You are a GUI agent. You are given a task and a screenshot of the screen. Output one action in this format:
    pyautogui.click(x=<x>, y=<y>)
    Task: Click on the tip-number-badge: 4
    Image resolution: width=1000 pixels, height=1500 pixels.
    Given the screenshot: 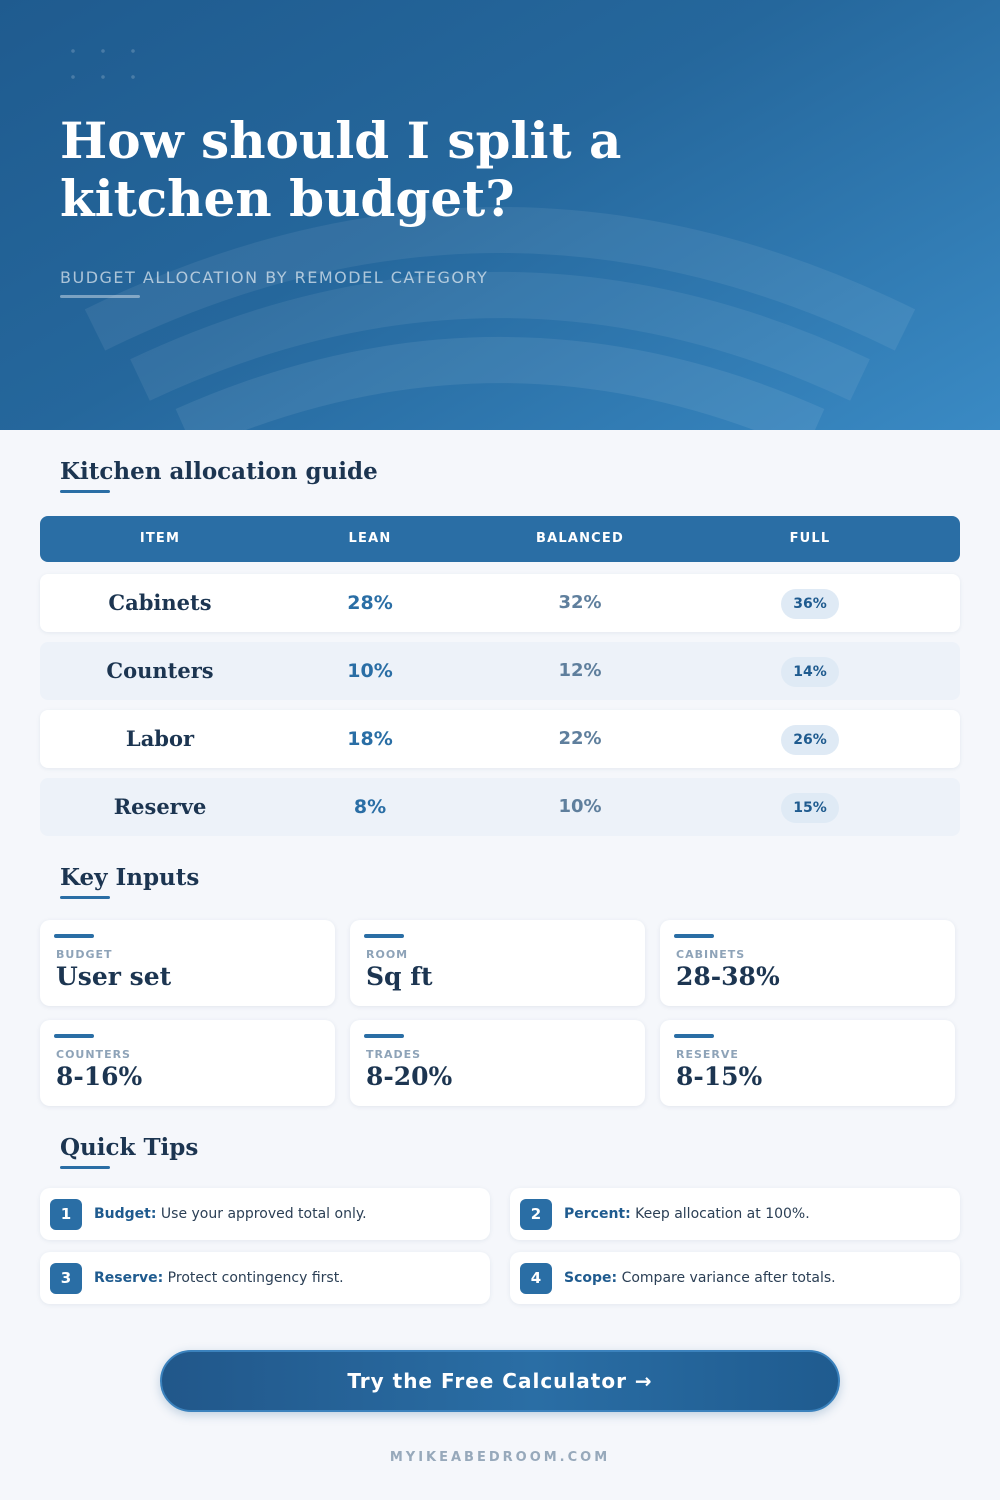 What is the action you would take?
    pyautogui.click(x=536, y=1278)
    